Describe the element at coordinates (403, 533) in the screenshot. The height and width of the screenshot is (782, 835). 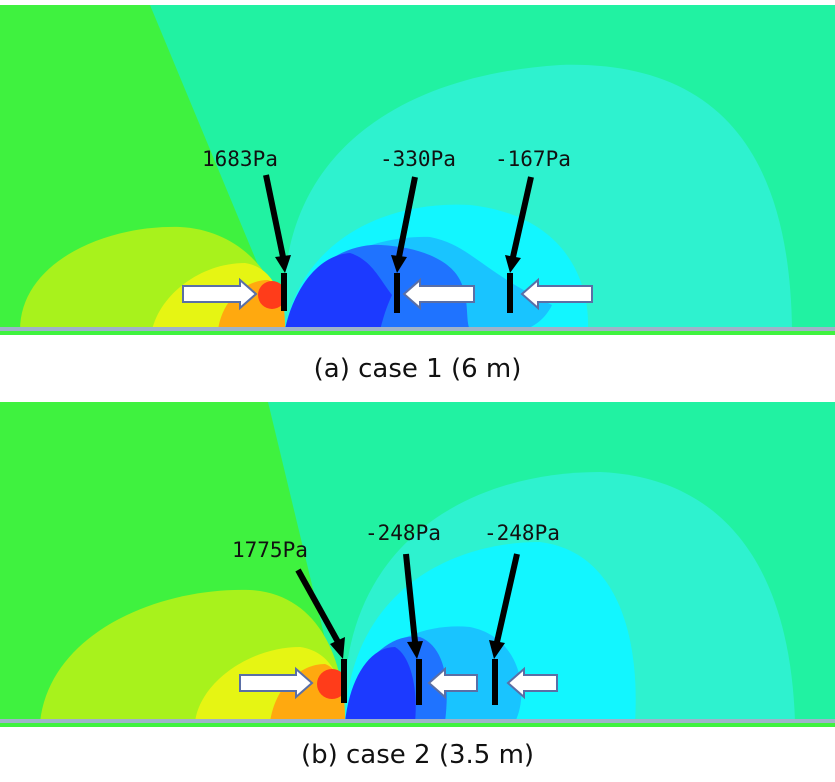
I see `pressure-label-2: -248Pa` at that location.